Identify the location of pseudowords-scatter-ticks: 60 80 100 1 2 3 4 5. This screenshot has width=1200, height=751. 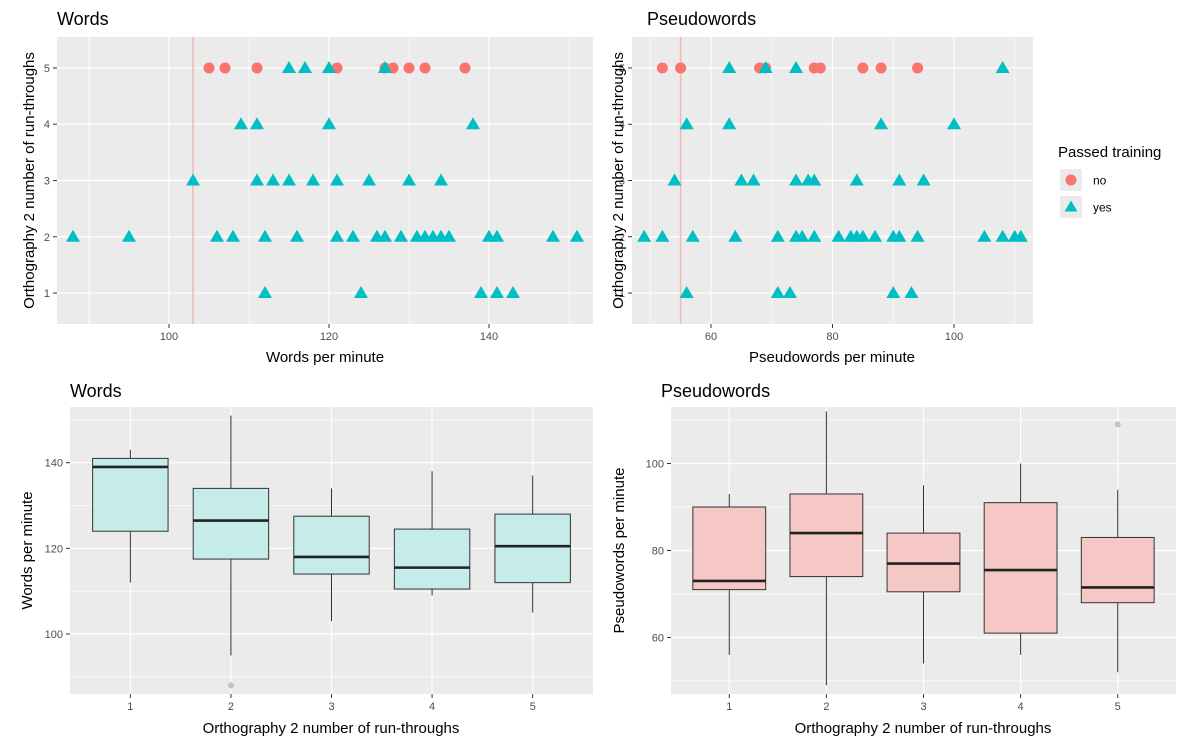
(791, 203).